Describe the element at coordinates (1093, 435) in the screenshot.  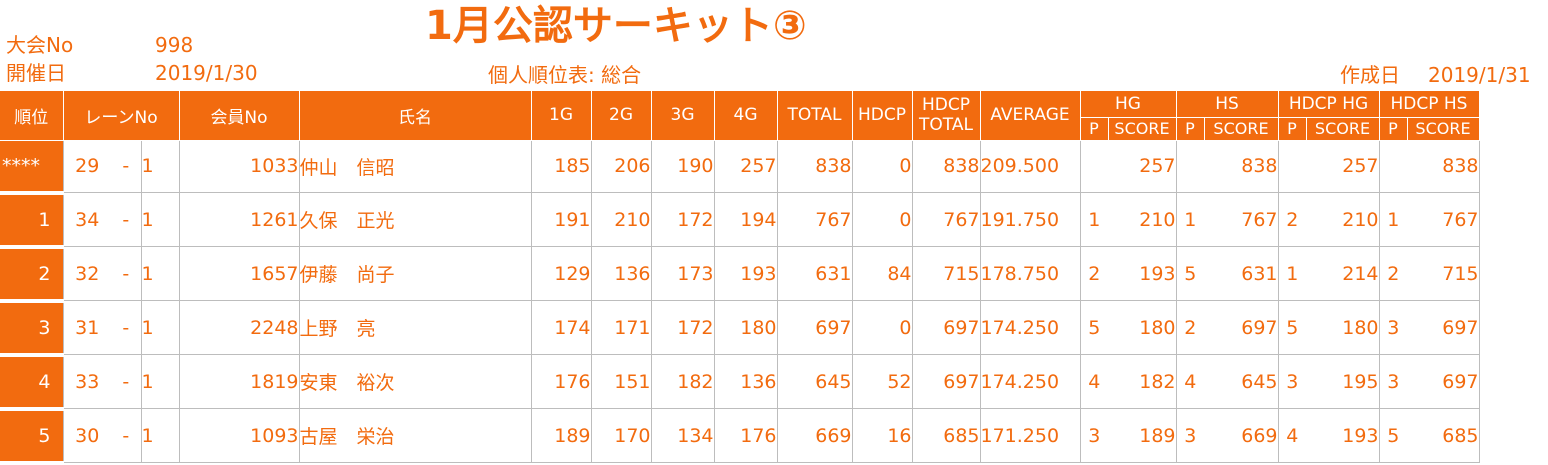
I see `hg-p-cell: 3` at that location.